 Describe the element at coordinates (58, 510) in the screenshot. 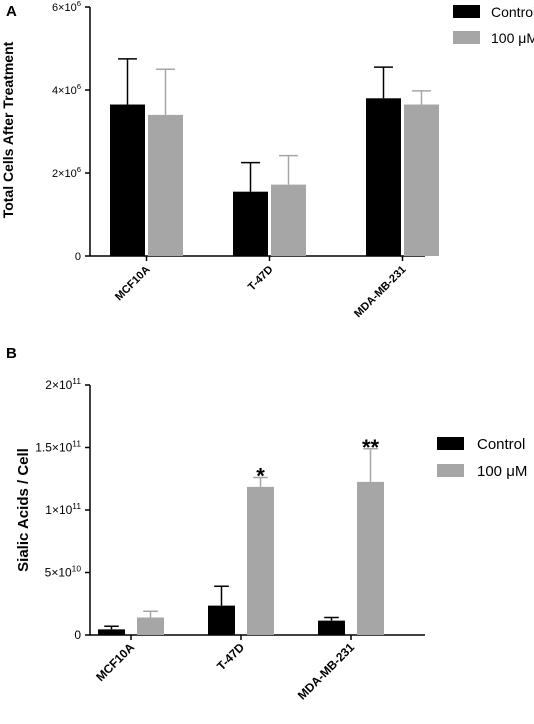

I see `y-tick-label-base: 1×10` at that location.